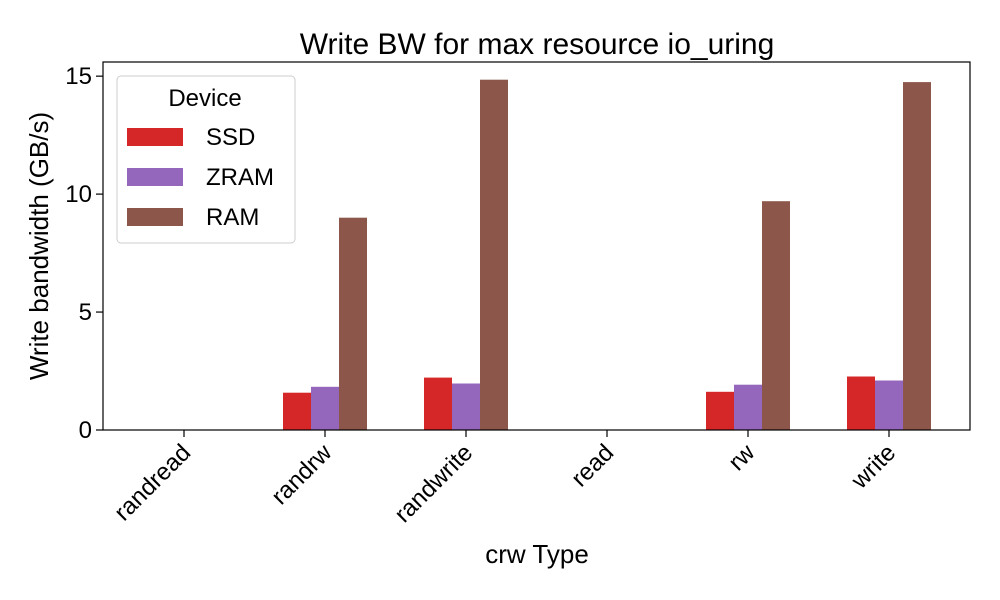  Describe the element at coordinates (155, 217) in the screenshot. I see `legend-swatch-ram` at that location.